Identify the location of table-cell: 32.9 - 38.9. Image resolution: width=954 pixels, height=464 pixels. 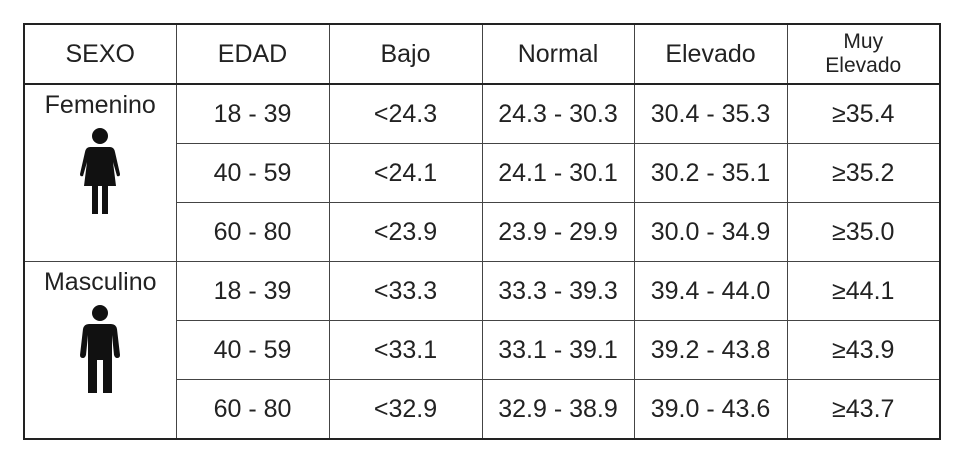
(558, 409).